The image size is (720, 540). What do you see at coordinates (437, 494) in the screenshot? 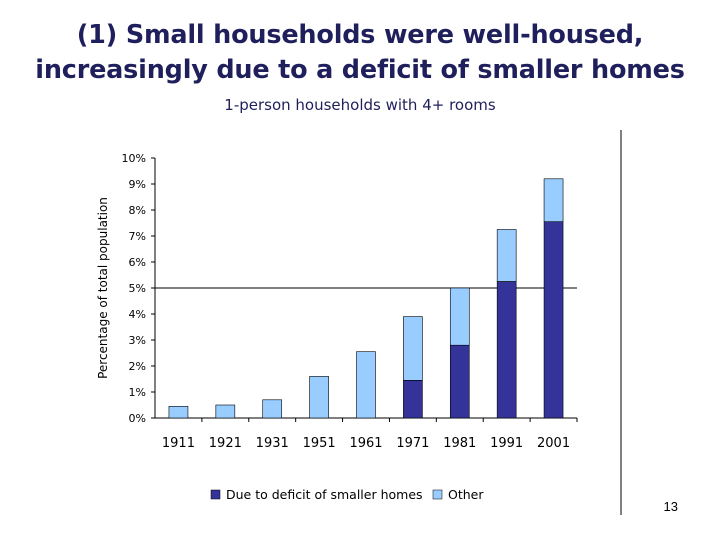
I see `legend-swatch-other` at bounding box center [437, 494].